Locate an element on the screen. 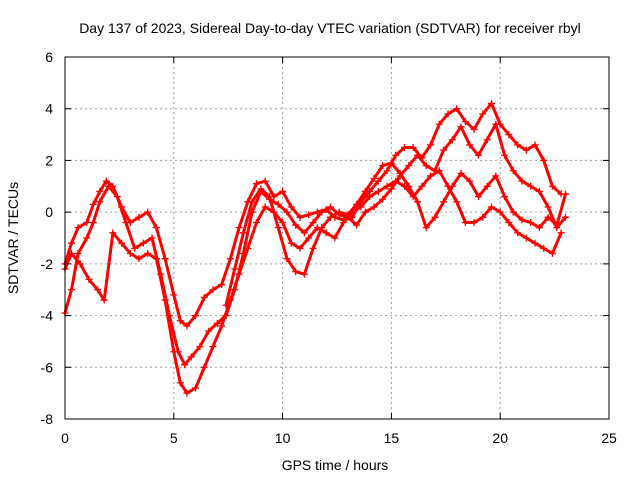 The image size is (640, 480). y-tick-label: -6 is located at coordinates (47, 367).